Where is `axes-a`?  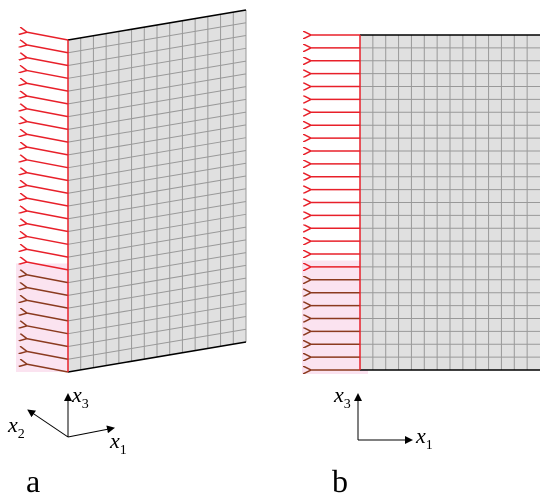 axes-a is located at coordinates (71, 415).